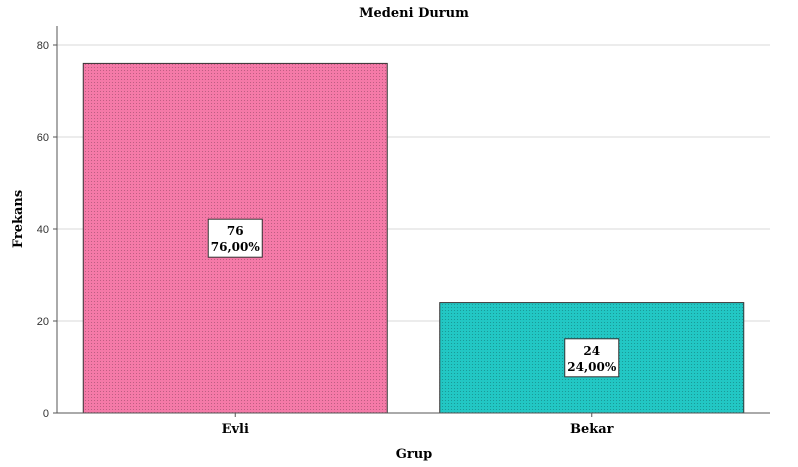 Image resolution: width=798 pixels, height=467 pixels. What do you see at coordinates (43, 230) in the screenshot?
I see `y-tick-label: 40` at bounding box center [43, 230].